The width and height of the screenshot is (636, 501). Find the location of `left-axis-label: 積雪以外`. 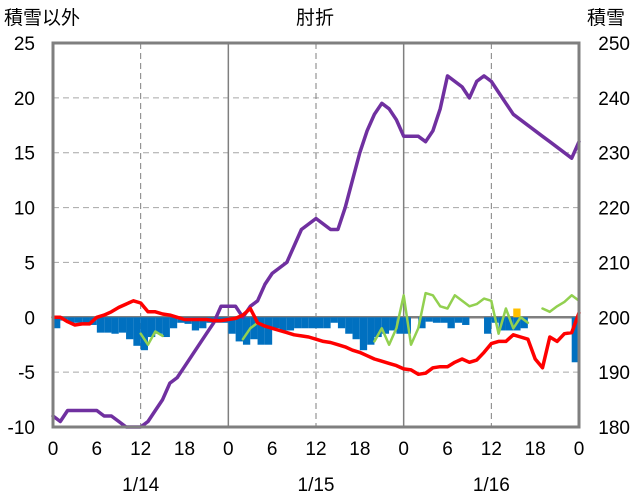

left-axis-label: 積雪以外 is located at coordinates (42, 18).